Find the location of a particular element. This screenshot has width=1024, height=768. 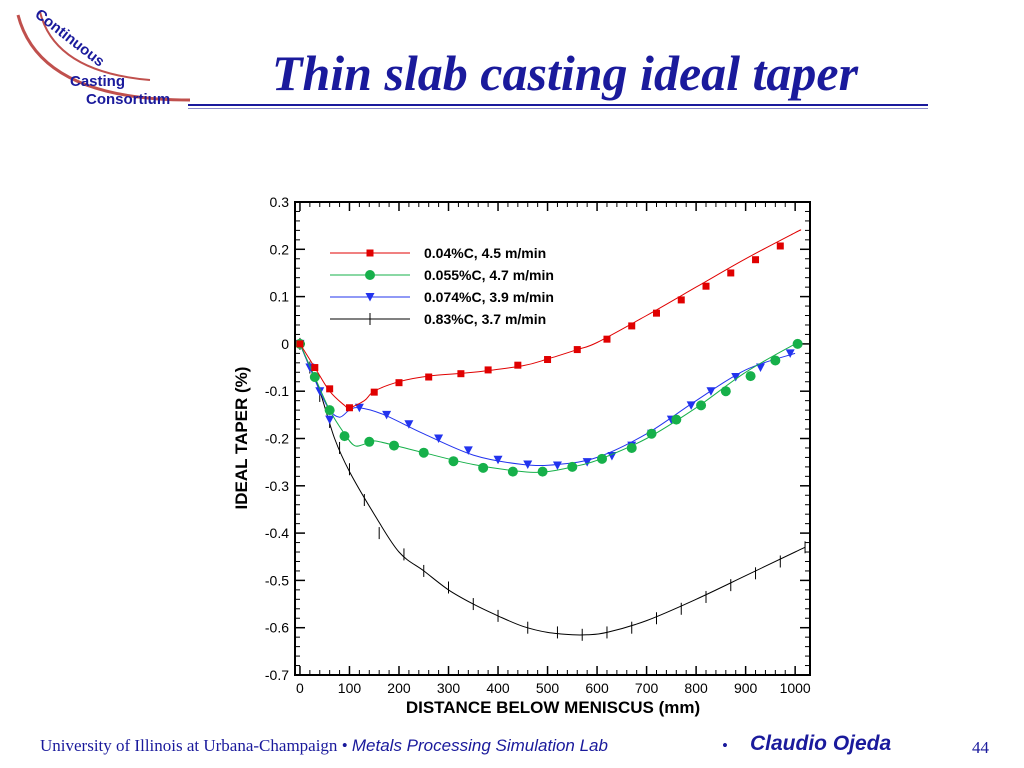

y-tick-label: -0.1 is located at coordinates (277, 391).